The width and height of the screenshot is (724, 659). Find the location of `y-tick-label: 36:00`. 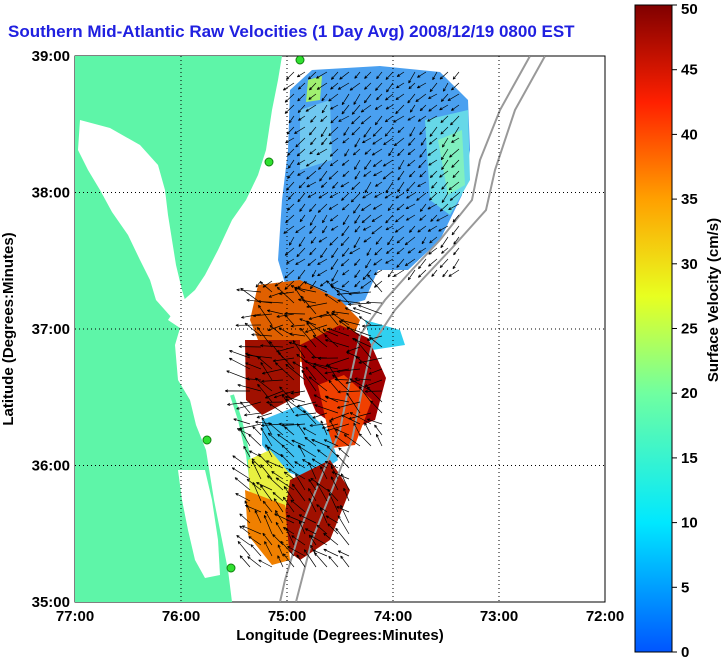

y-tick-label: 36:00 is located at coordinates (51, 466).